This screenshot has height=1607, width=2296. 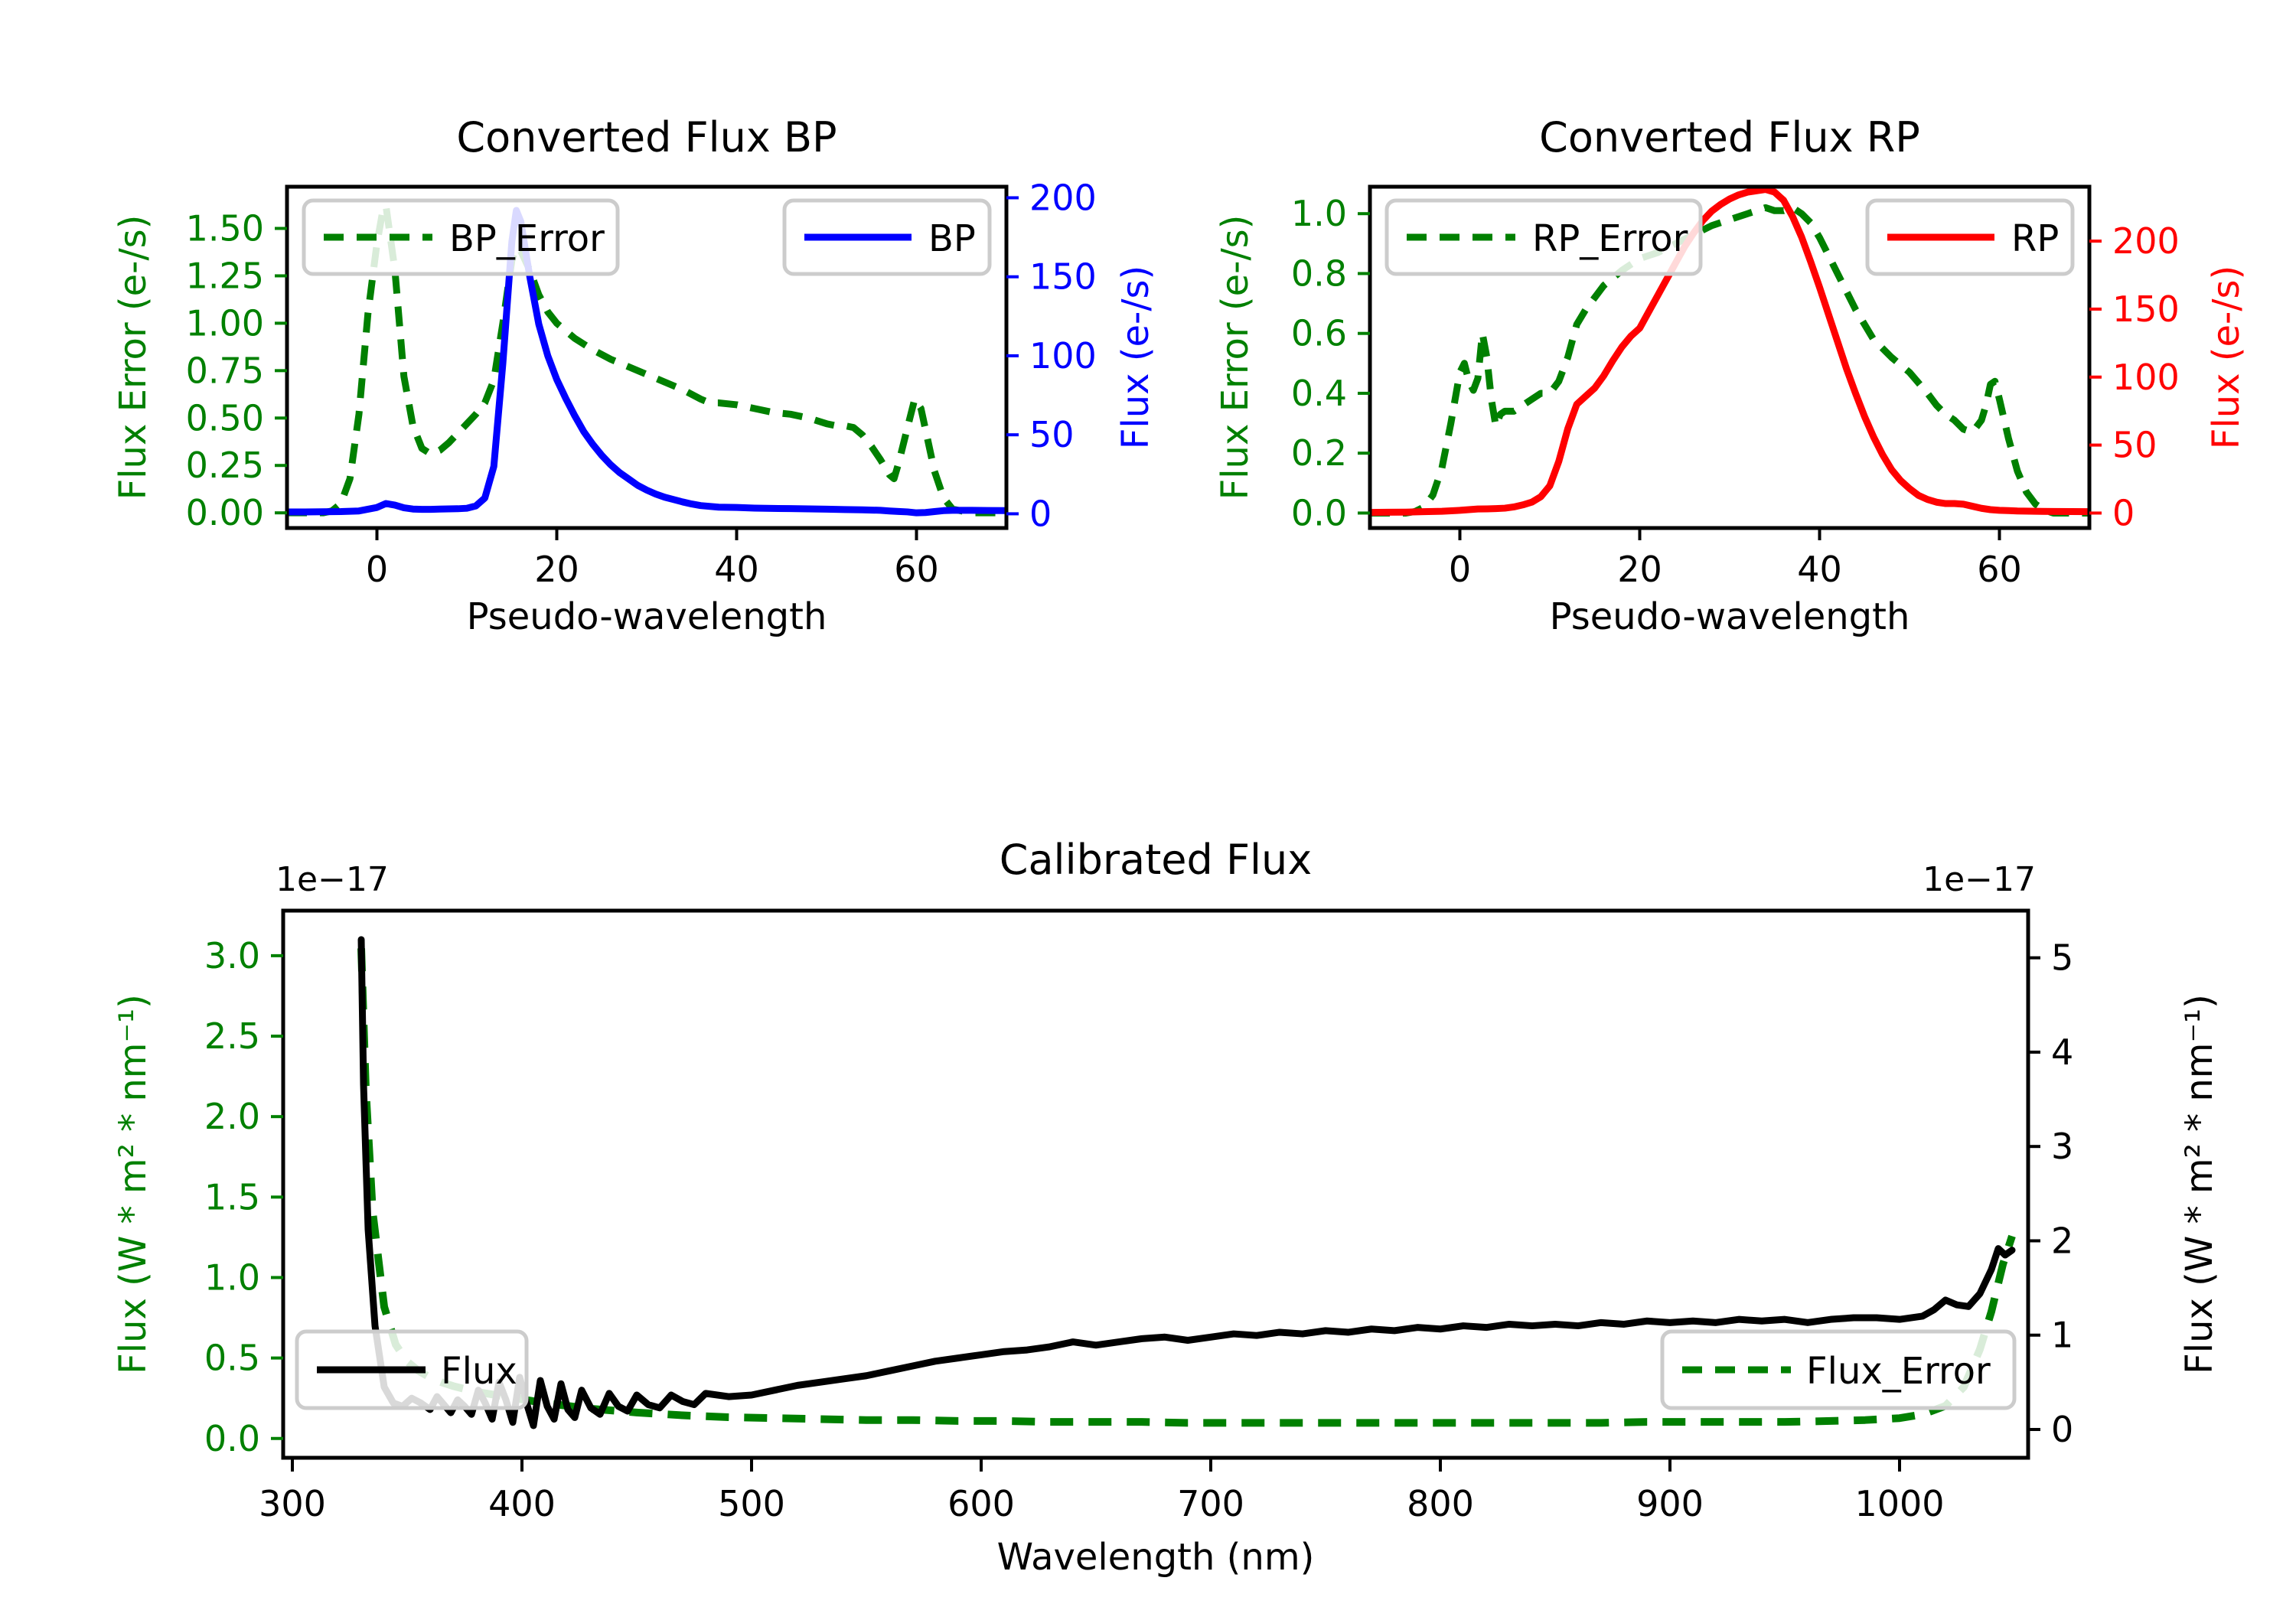 I want to click on rp-xtick-label: 0, so click(x=1460, y=569).